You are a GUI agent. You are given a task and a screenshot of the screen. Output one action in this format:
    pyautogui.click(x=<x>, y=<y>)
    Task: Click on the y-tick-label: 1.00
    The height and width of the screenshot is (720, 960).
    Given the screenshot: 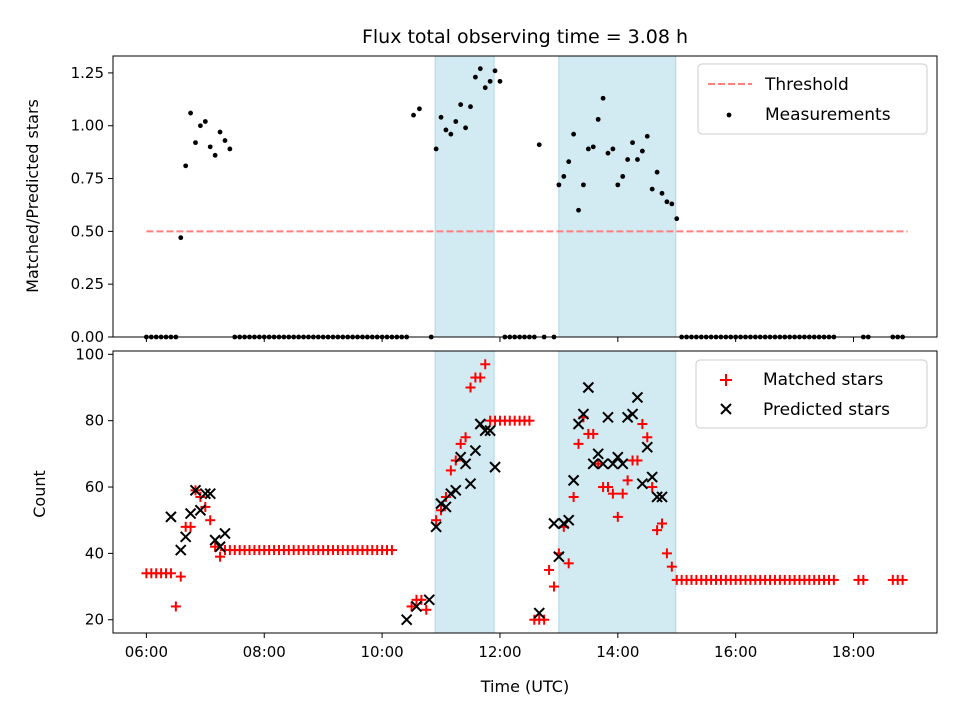 What is the action you would take?
    pyautogui.click(x=87, y=126)
    